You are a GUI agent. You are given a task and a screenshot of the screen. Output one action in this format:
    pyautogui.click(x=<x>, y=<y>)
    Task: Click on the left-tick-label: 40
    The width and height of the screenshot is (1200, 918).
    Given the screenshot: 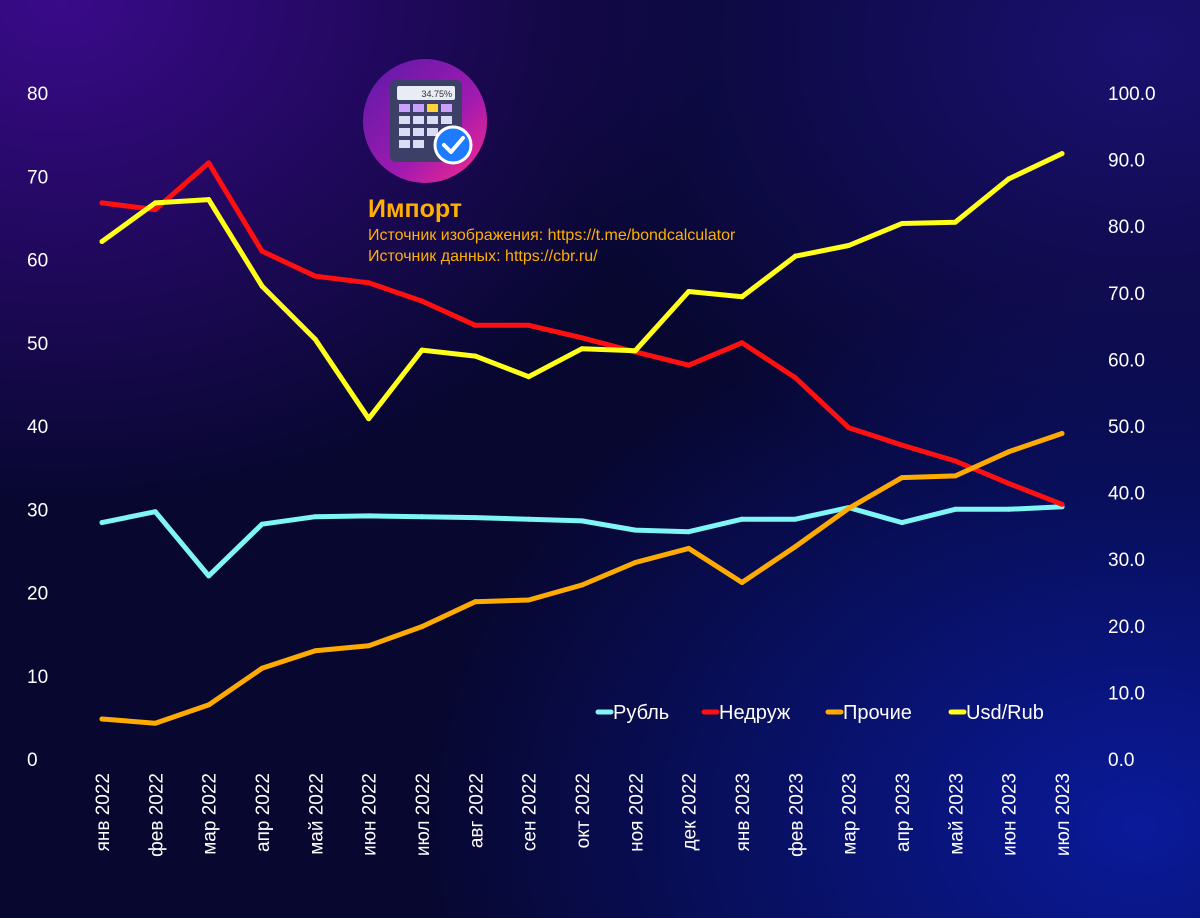 What is the action you would take?
    pyautogui.click(x=37, y=427)
    